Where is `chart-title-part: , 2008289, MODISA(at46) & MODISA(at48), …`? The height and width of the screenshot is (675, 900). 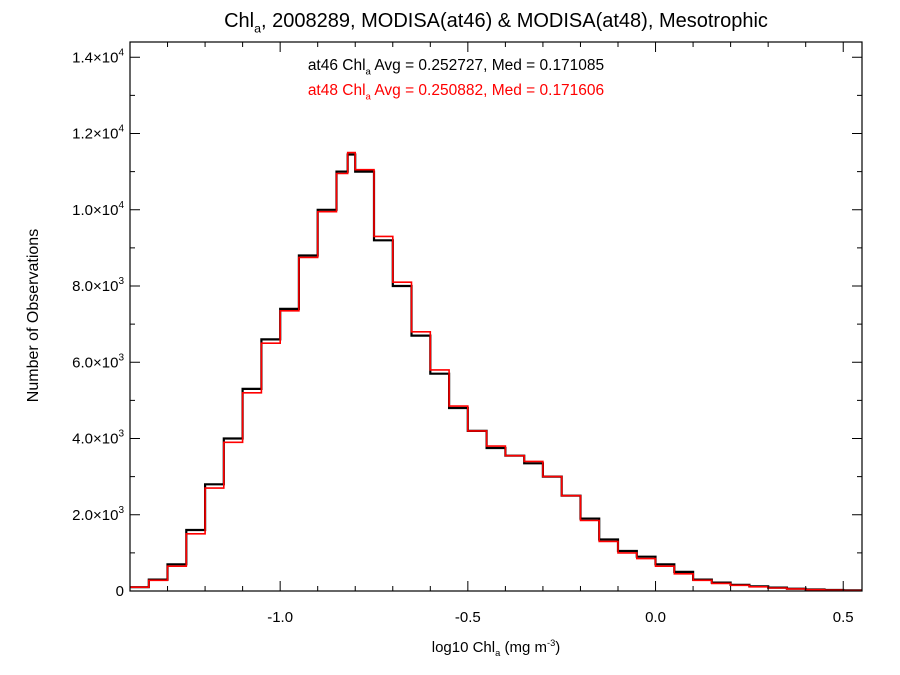 chart-title-part: , 2008289, MODISA(at46) & MODISA(at48), … is located at coordinates (514, 21).